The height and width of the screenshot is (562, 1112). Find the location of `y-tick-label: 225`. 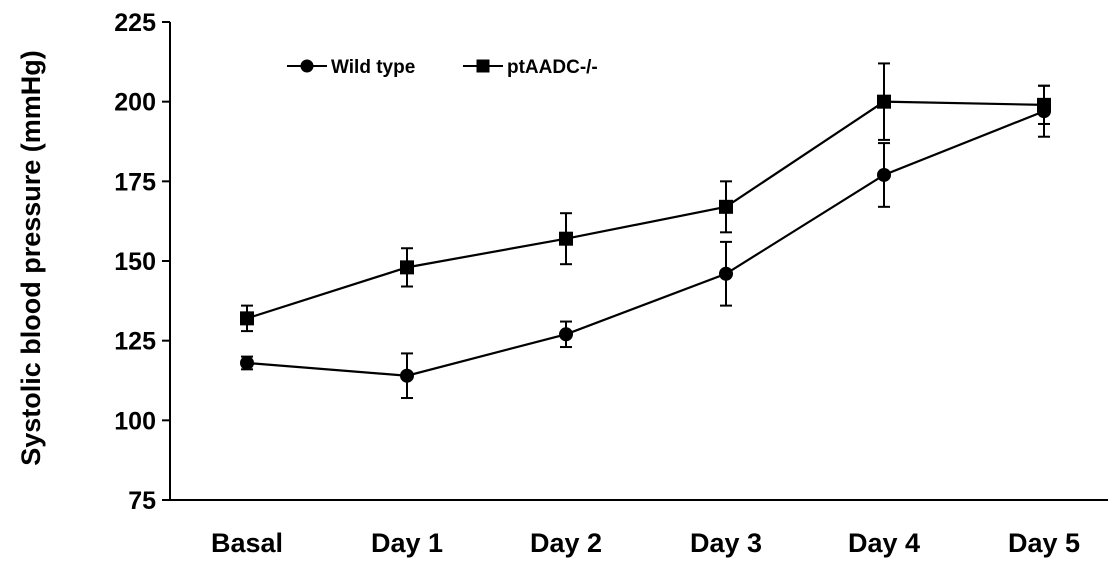

y-tick-label: 225 is located at coordinates (135, 23).